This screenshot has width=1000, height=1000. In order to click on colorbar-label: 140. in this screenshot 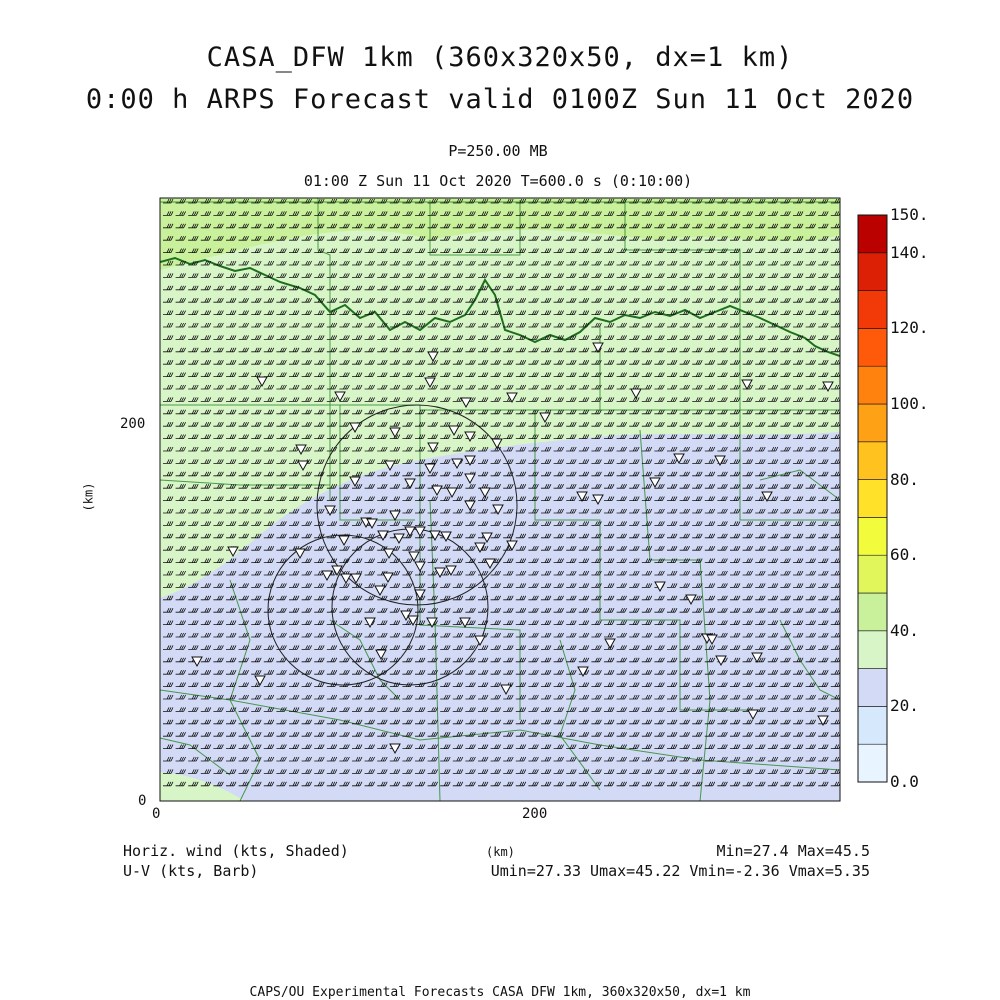, I will do `click(909, 252)`.